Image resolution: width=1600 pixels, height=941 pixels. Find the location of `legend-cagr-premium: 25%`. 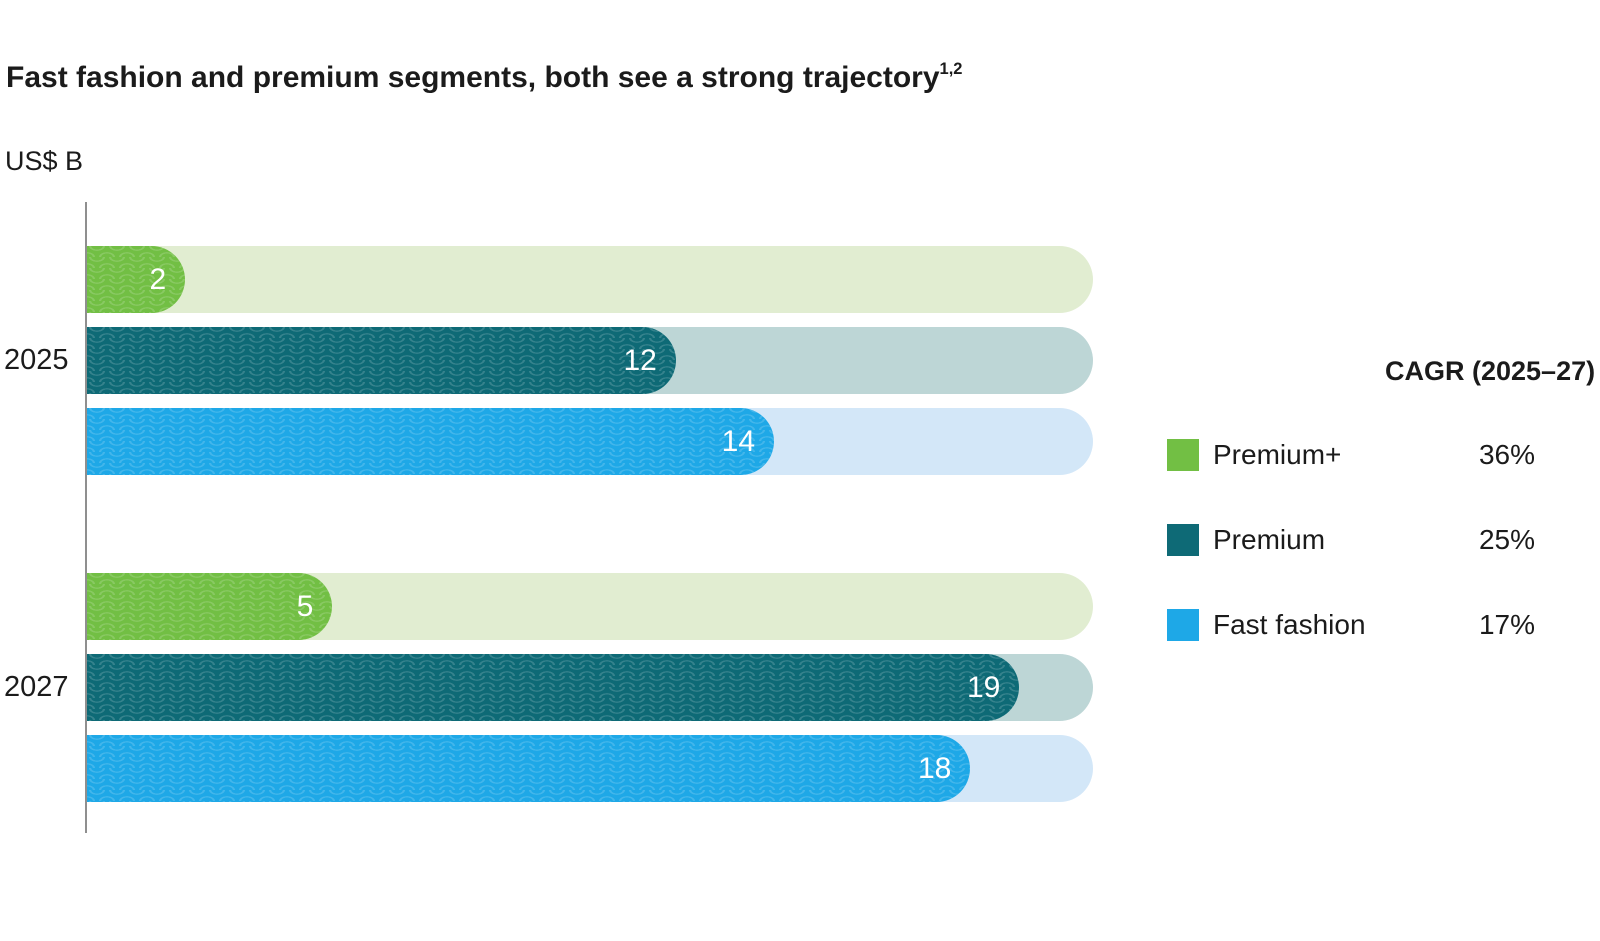

legend-cagr-premium: 25% is located at coordinates (1507, 539).